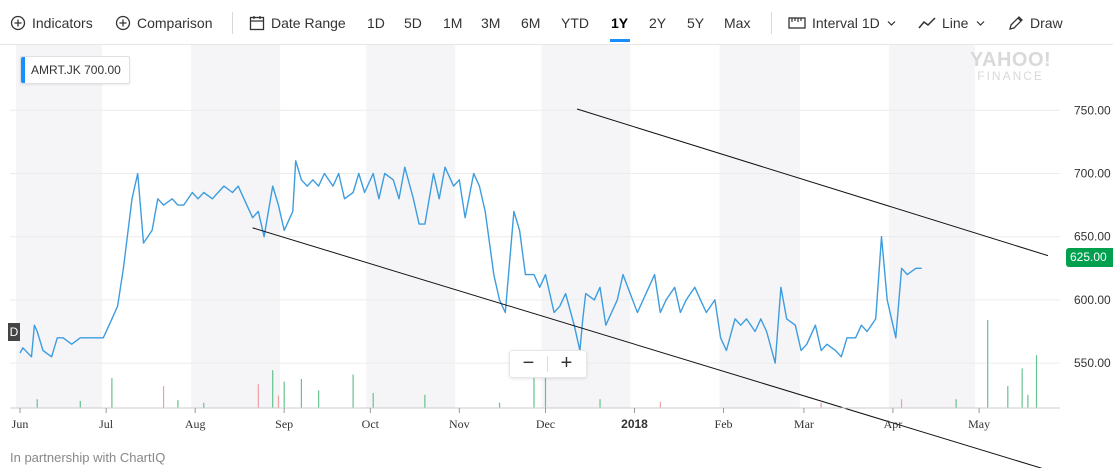  I want to click on zoom-in-button: +, so click(566, 363).